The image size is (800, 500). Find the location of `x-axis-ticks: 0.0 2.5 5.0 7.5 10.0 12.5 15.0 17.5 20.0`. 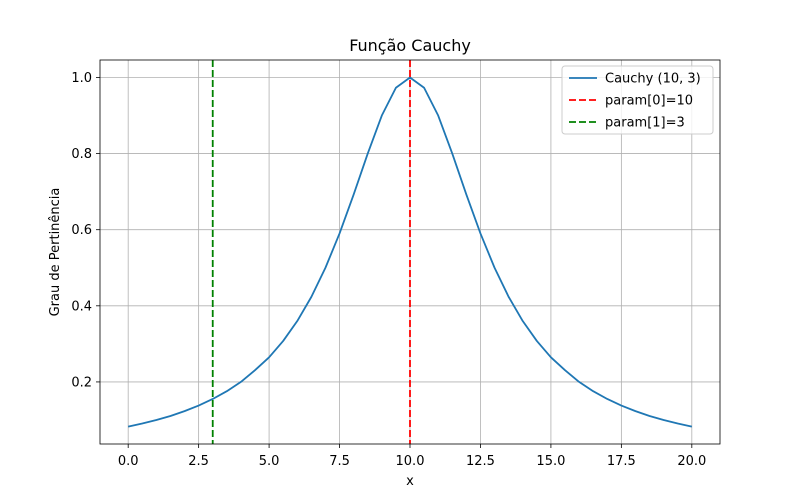

x-axis-ticks: 0.0 2.5 5.0 7.5 10.0 12.5 15.0 17.5 20.0 is located at coordinates (412, 456).